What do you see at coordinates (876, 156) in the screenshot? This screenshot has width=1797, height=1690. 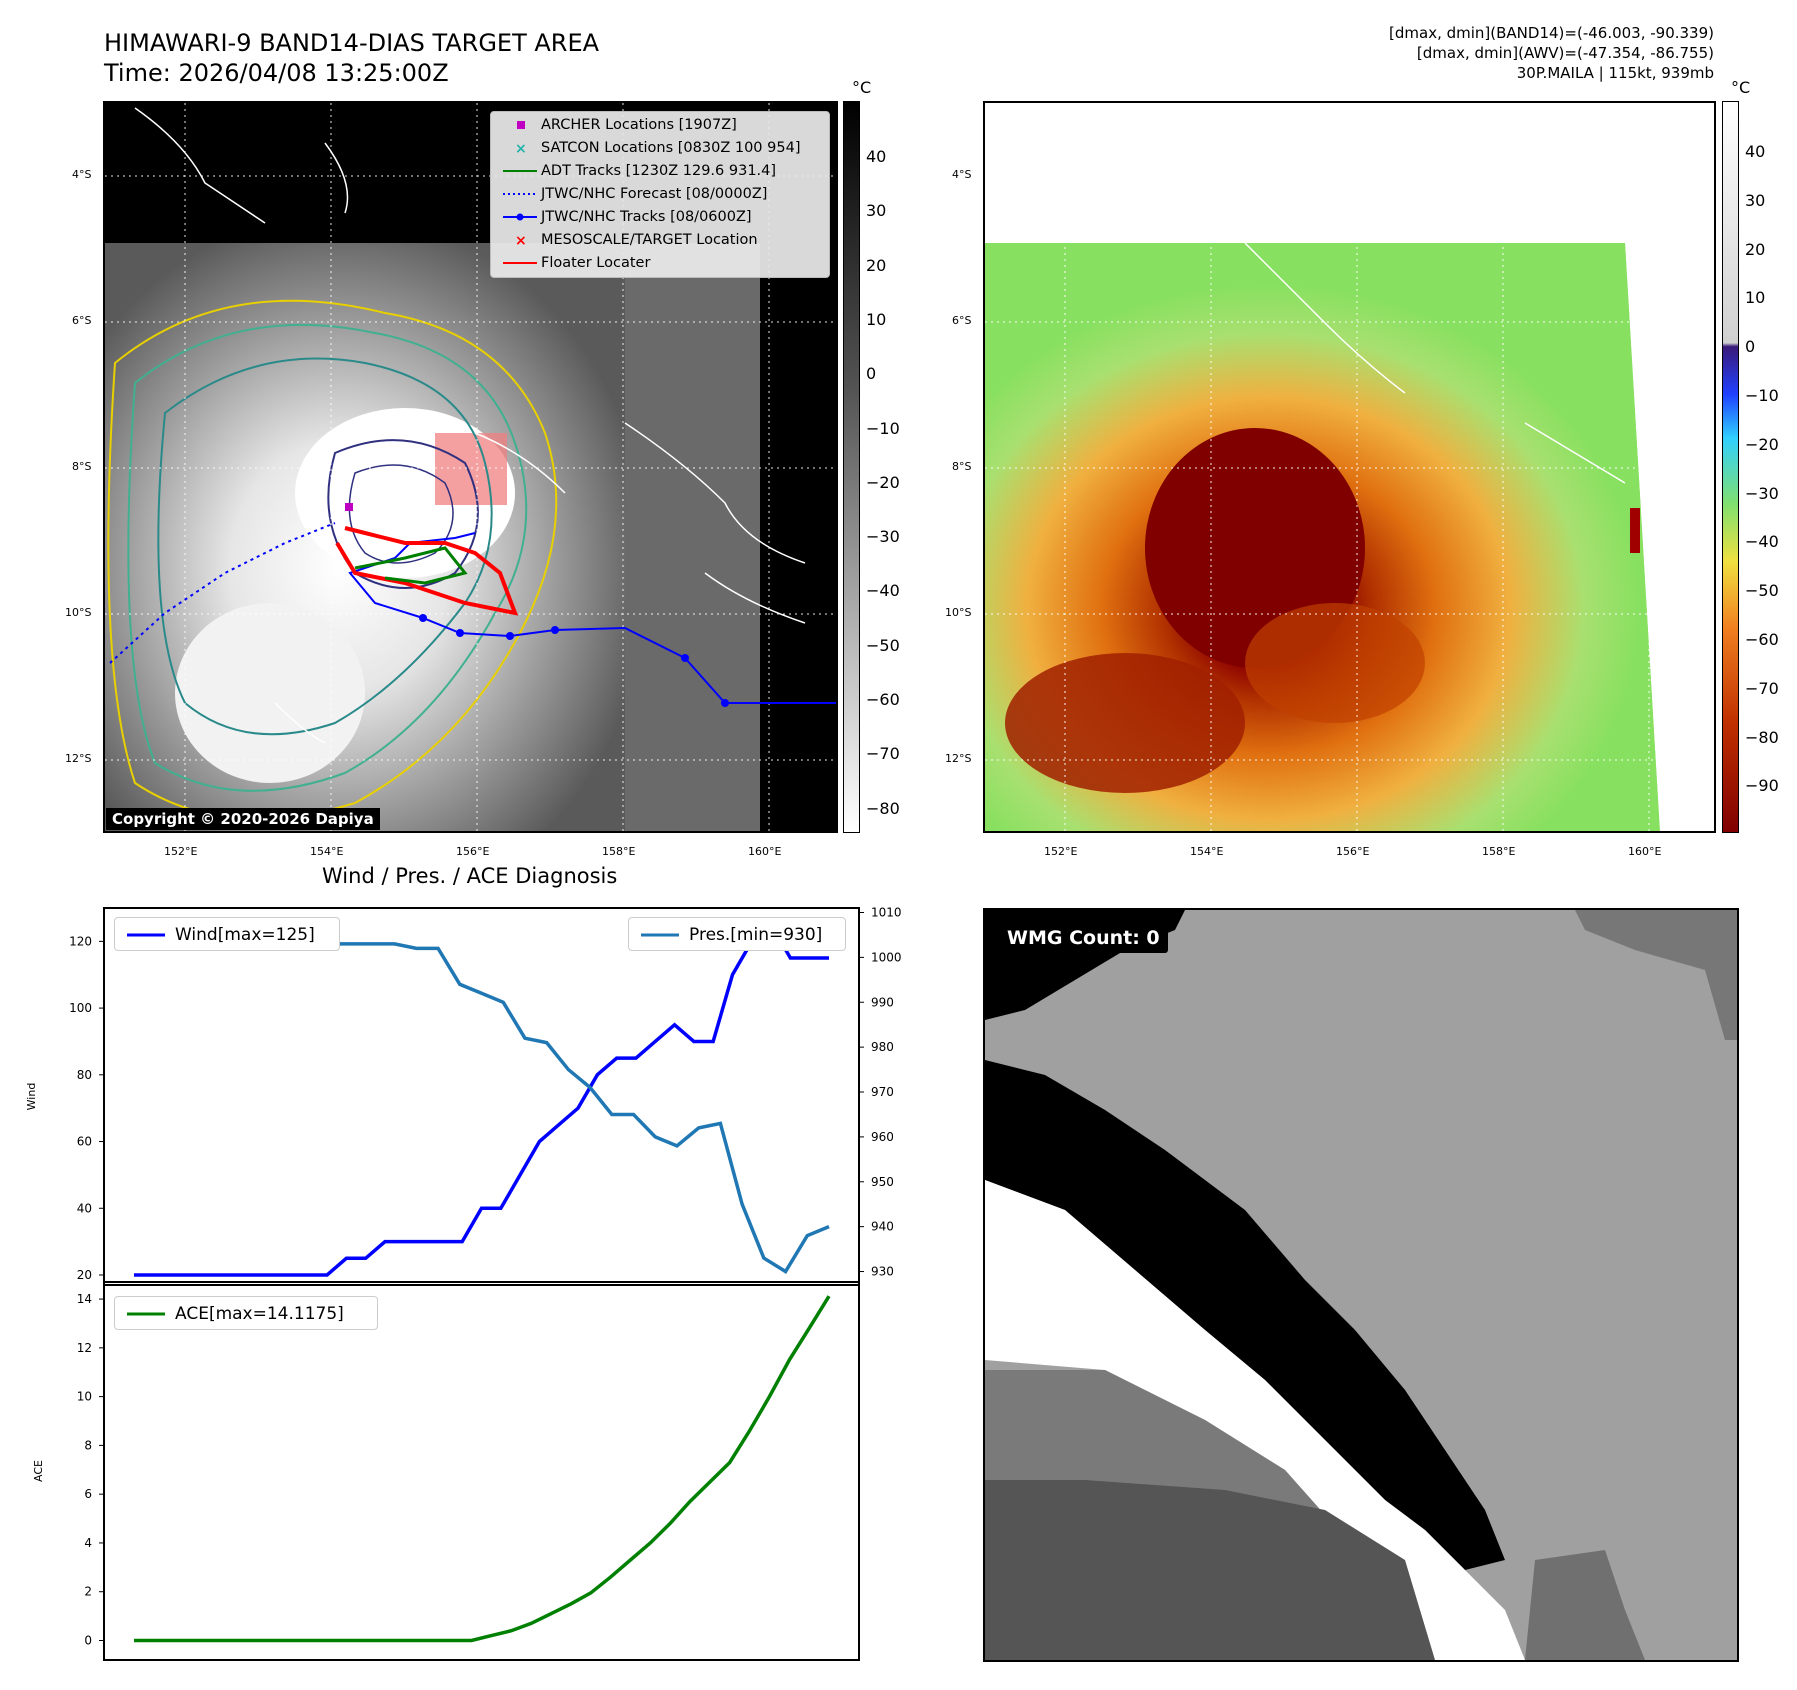 I see `ir-colorbar-tick: 40` at bounding box center [876, 156].